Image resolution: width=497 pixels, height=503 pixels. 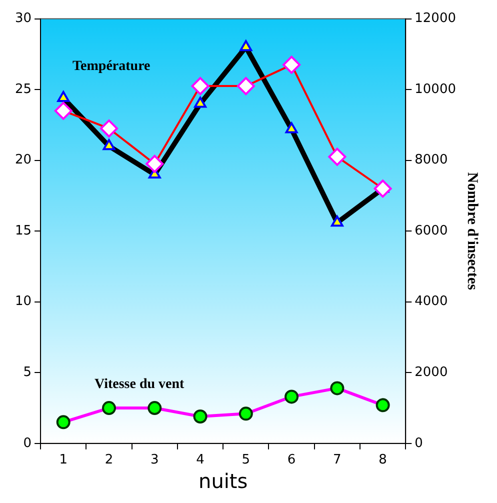 What do you see at coordinates (139, 384) in the screenshot?
I see `series-label: Vitesse du vent` at bounding box center [139, 384].